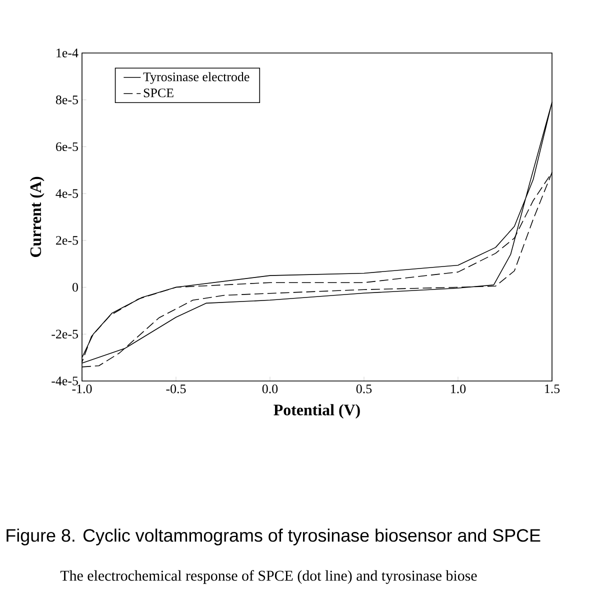 The width and height of the screenshot is (589, 610). What do you see at coordinates (270, 389) in the screenshot?
I see `x-tick-label: 0.0` at bounding box center [270, 389].